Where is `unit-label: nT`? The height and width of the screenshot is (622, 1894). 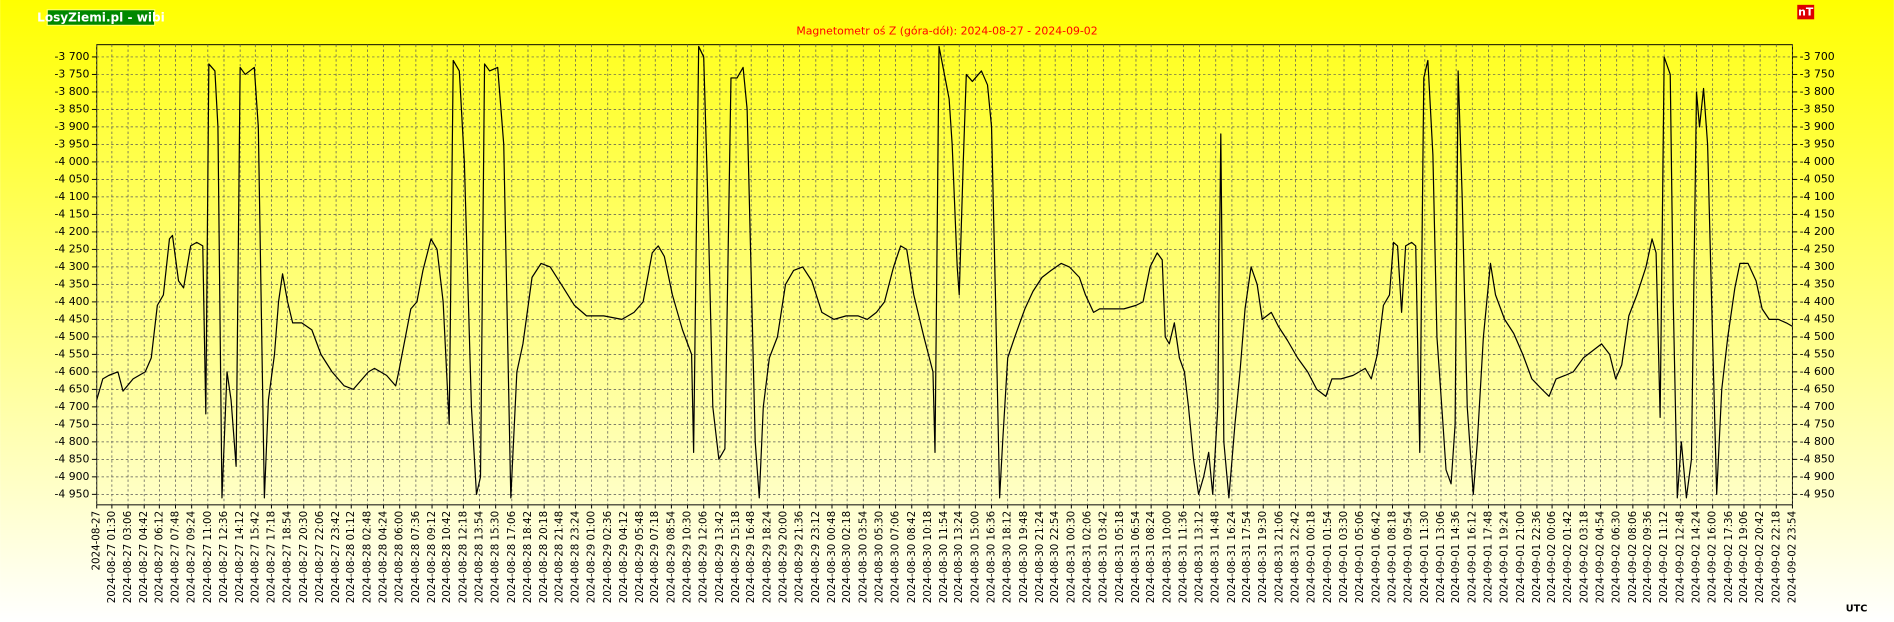
unit-label: nT is located at coordinates (1806, 12).